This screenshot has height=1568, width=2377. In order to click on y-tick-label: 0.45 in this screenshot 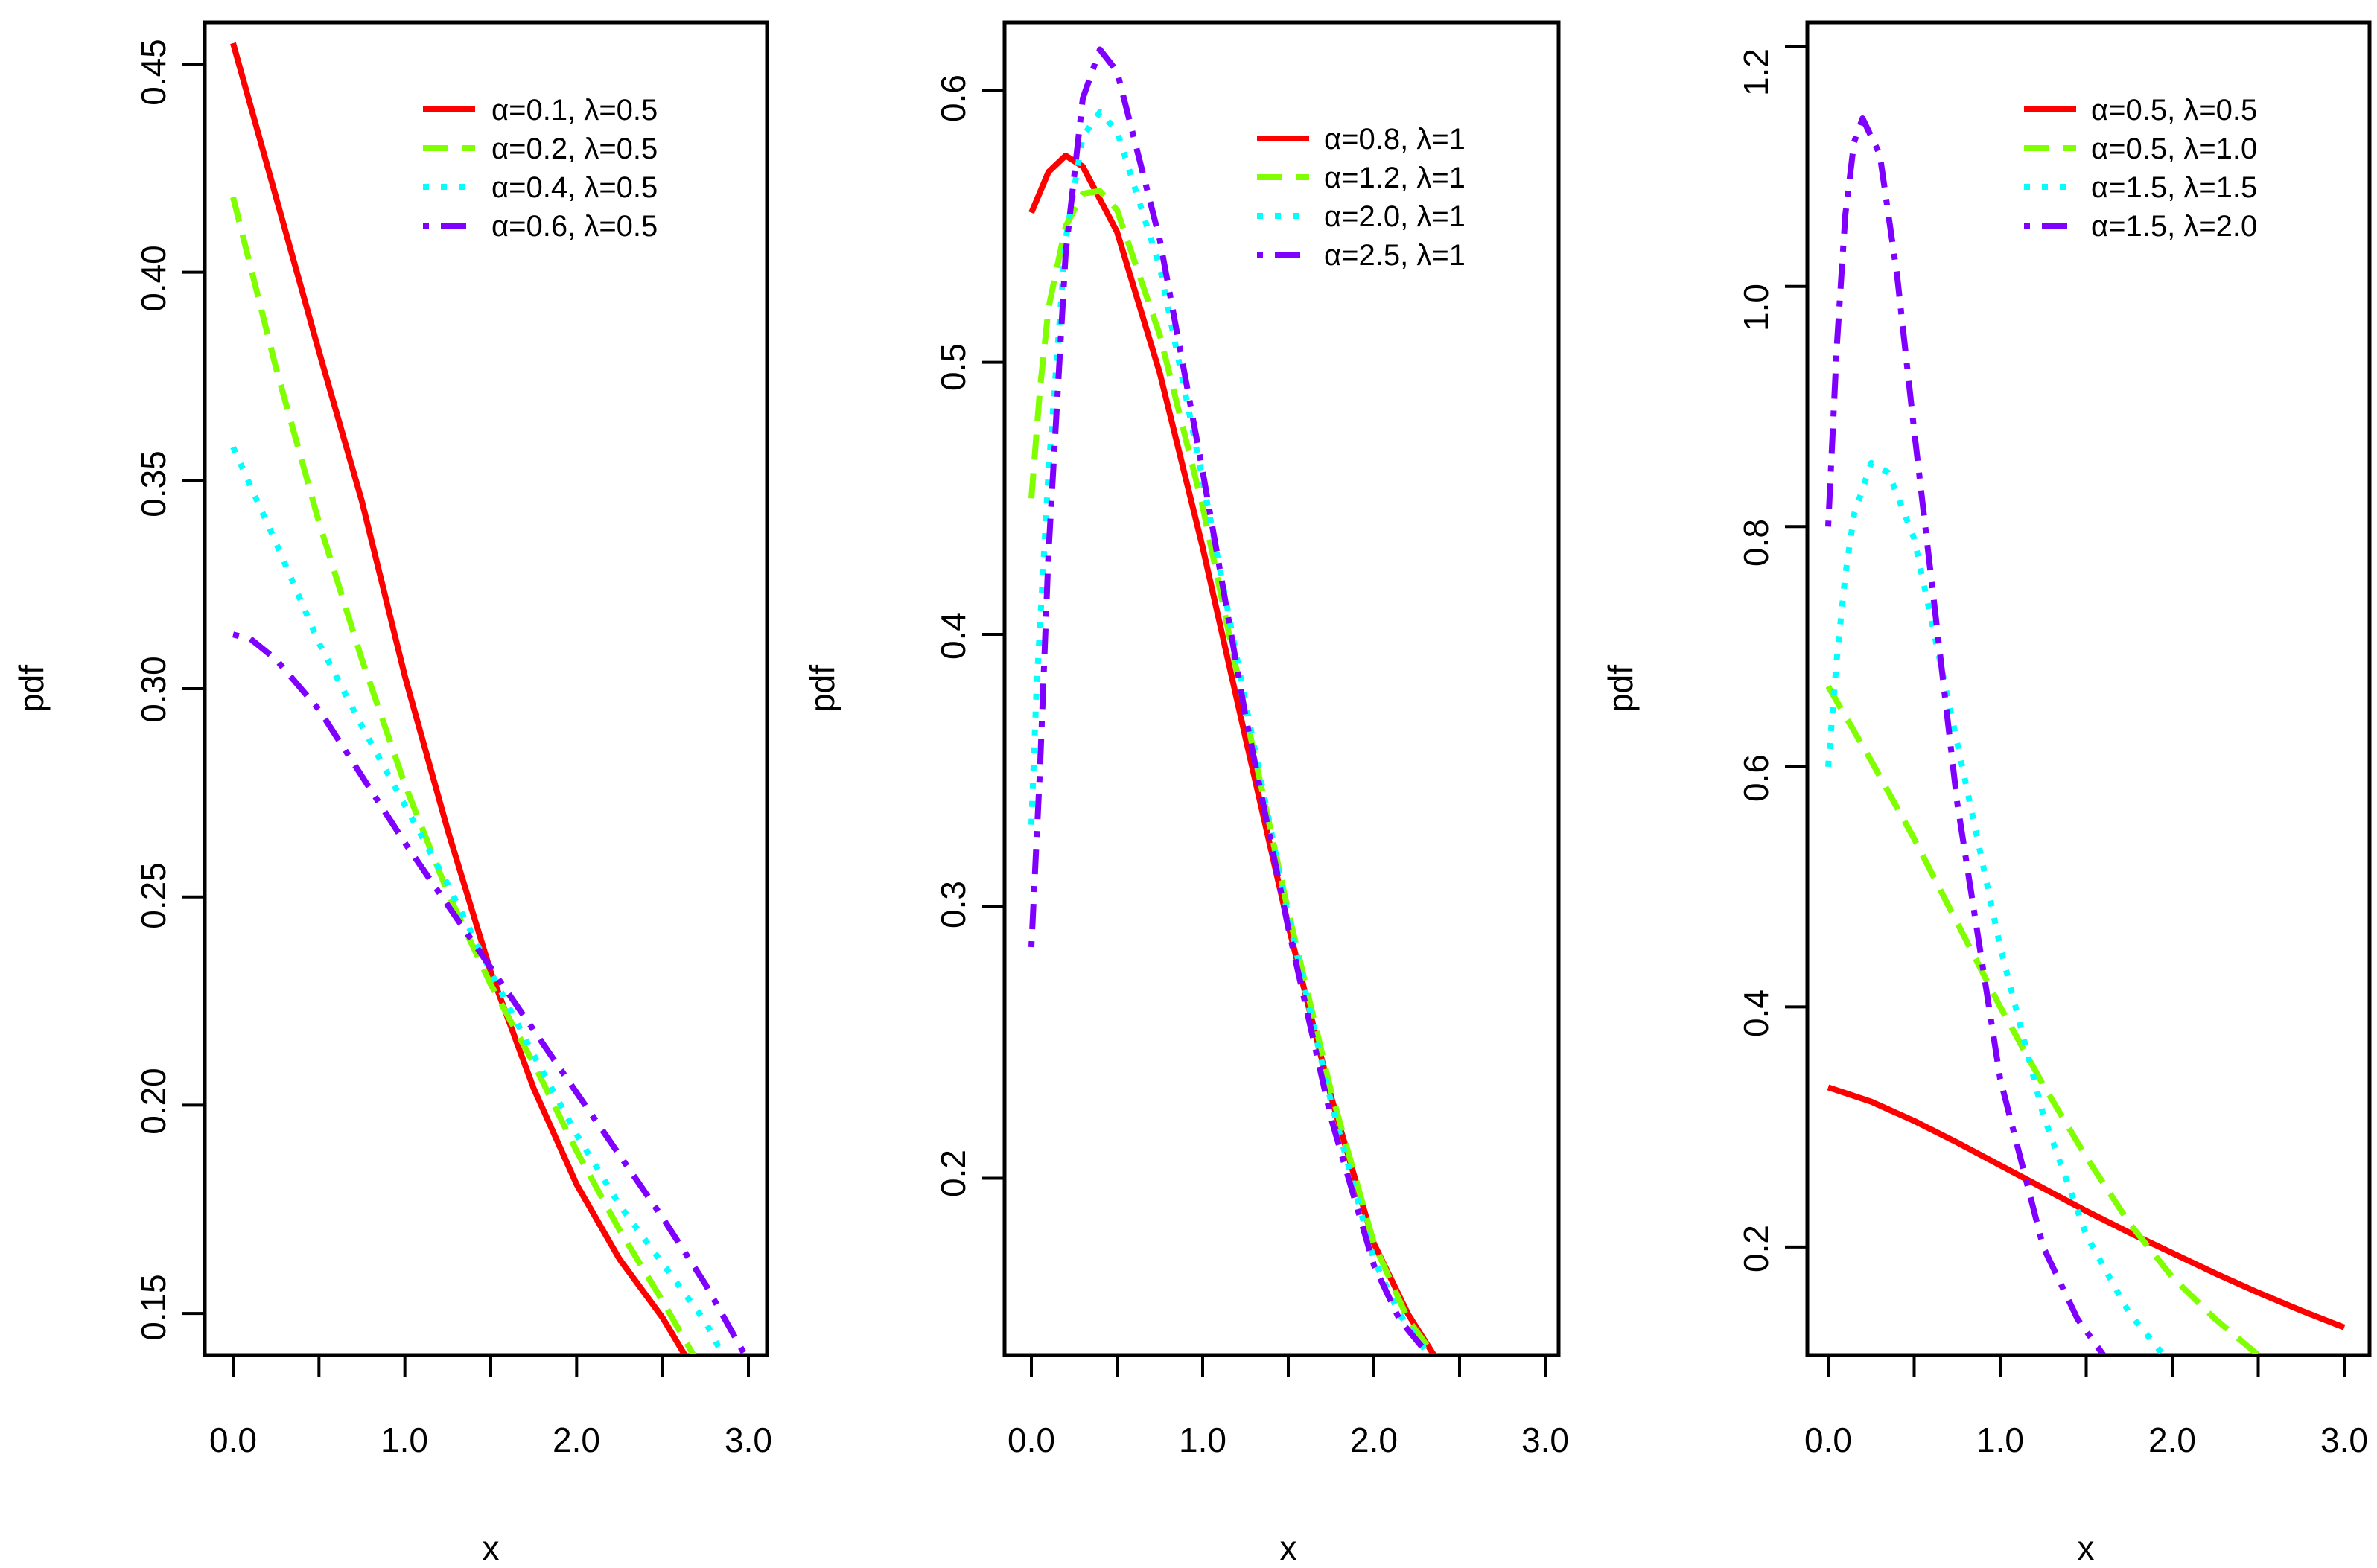, I will do `click(154, 72)`.